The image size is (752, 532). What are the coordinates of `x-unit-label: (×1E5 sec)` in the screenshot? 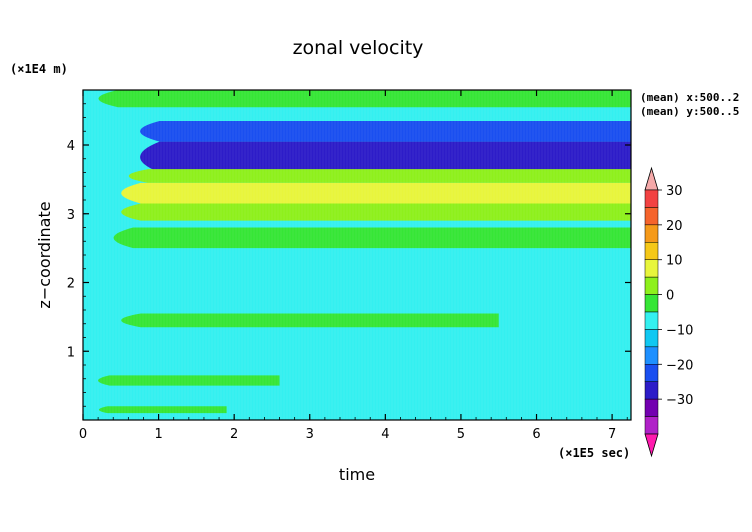 It's located at (594, 453).